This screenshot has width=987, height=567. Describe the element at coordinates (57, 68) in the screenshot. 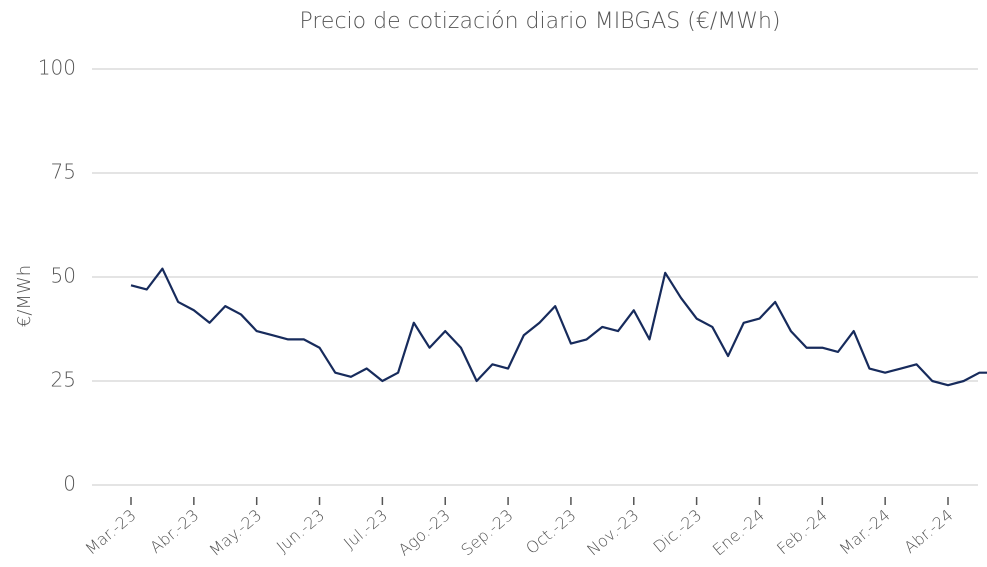

I see `y-tick-label: 100` at that location.